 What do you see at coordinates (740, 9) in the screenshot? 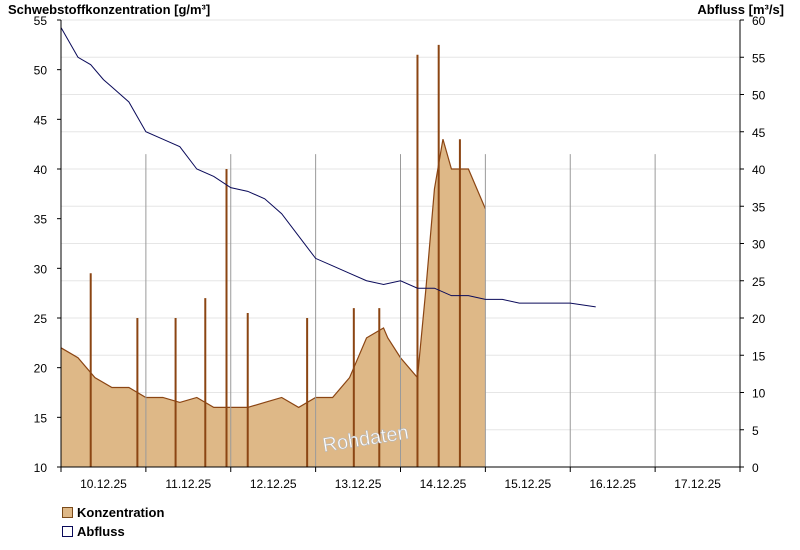
I see `right-axis-title: Abfluss [m³/s]` at bounding box center [740, 9].